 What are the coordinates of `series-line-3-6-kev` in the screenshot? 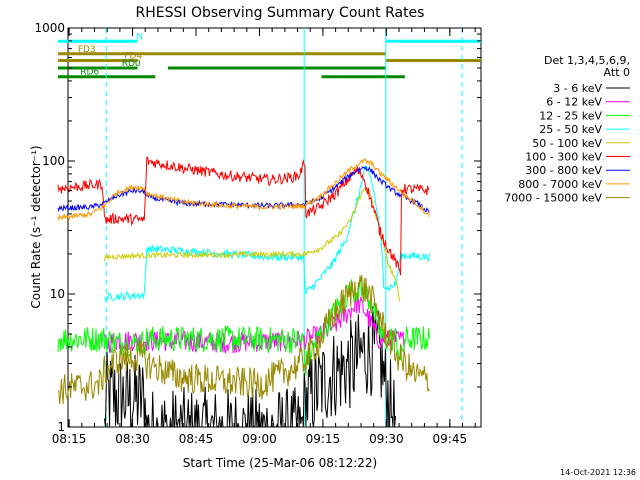 It's located at (250, 367).